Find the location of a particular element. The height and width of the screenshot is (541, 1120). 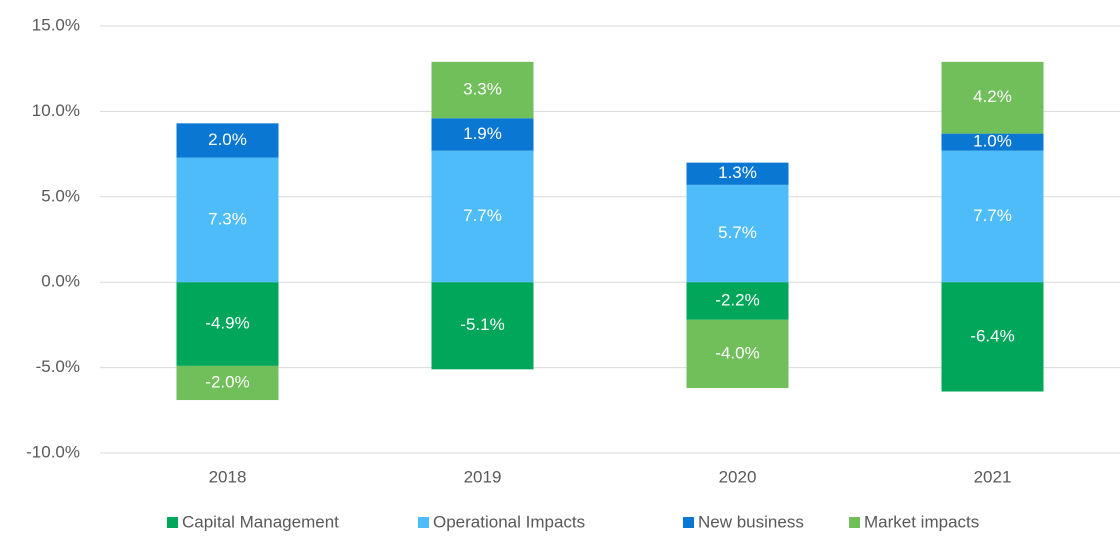

data-label: 5.7% is located at coordinates (737, 232).